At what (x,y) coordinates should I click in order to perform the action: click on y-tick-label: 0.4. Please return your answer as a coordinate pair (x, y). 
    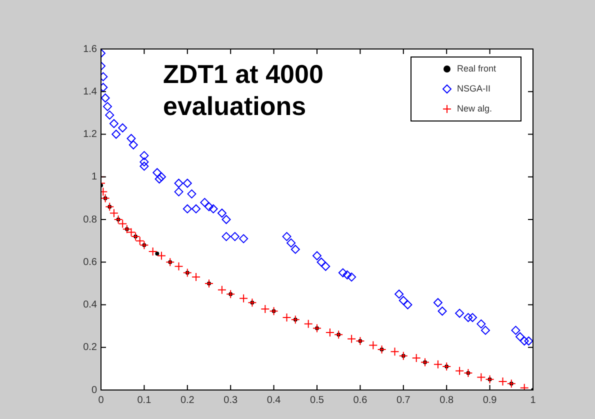
    Looking at the image, I should click on (90, 305).